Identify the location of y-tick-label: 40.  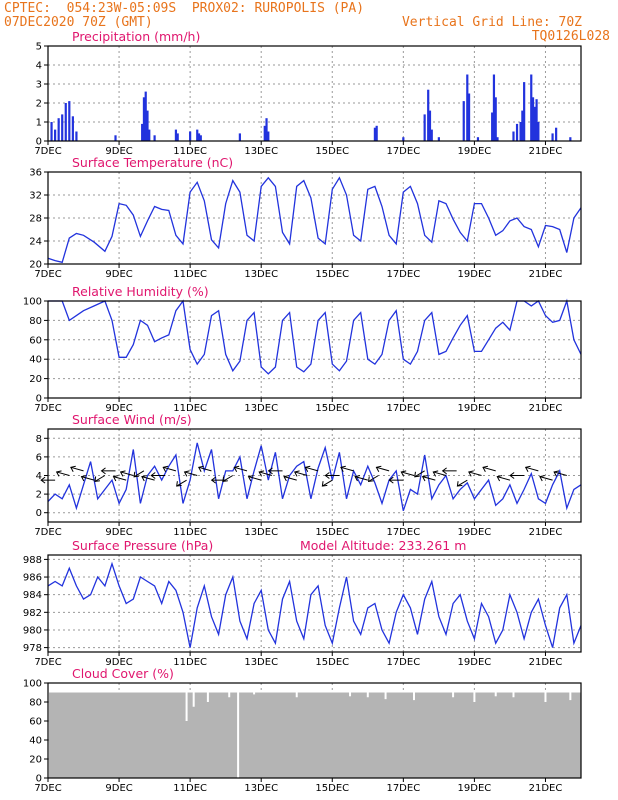
(35, 360).